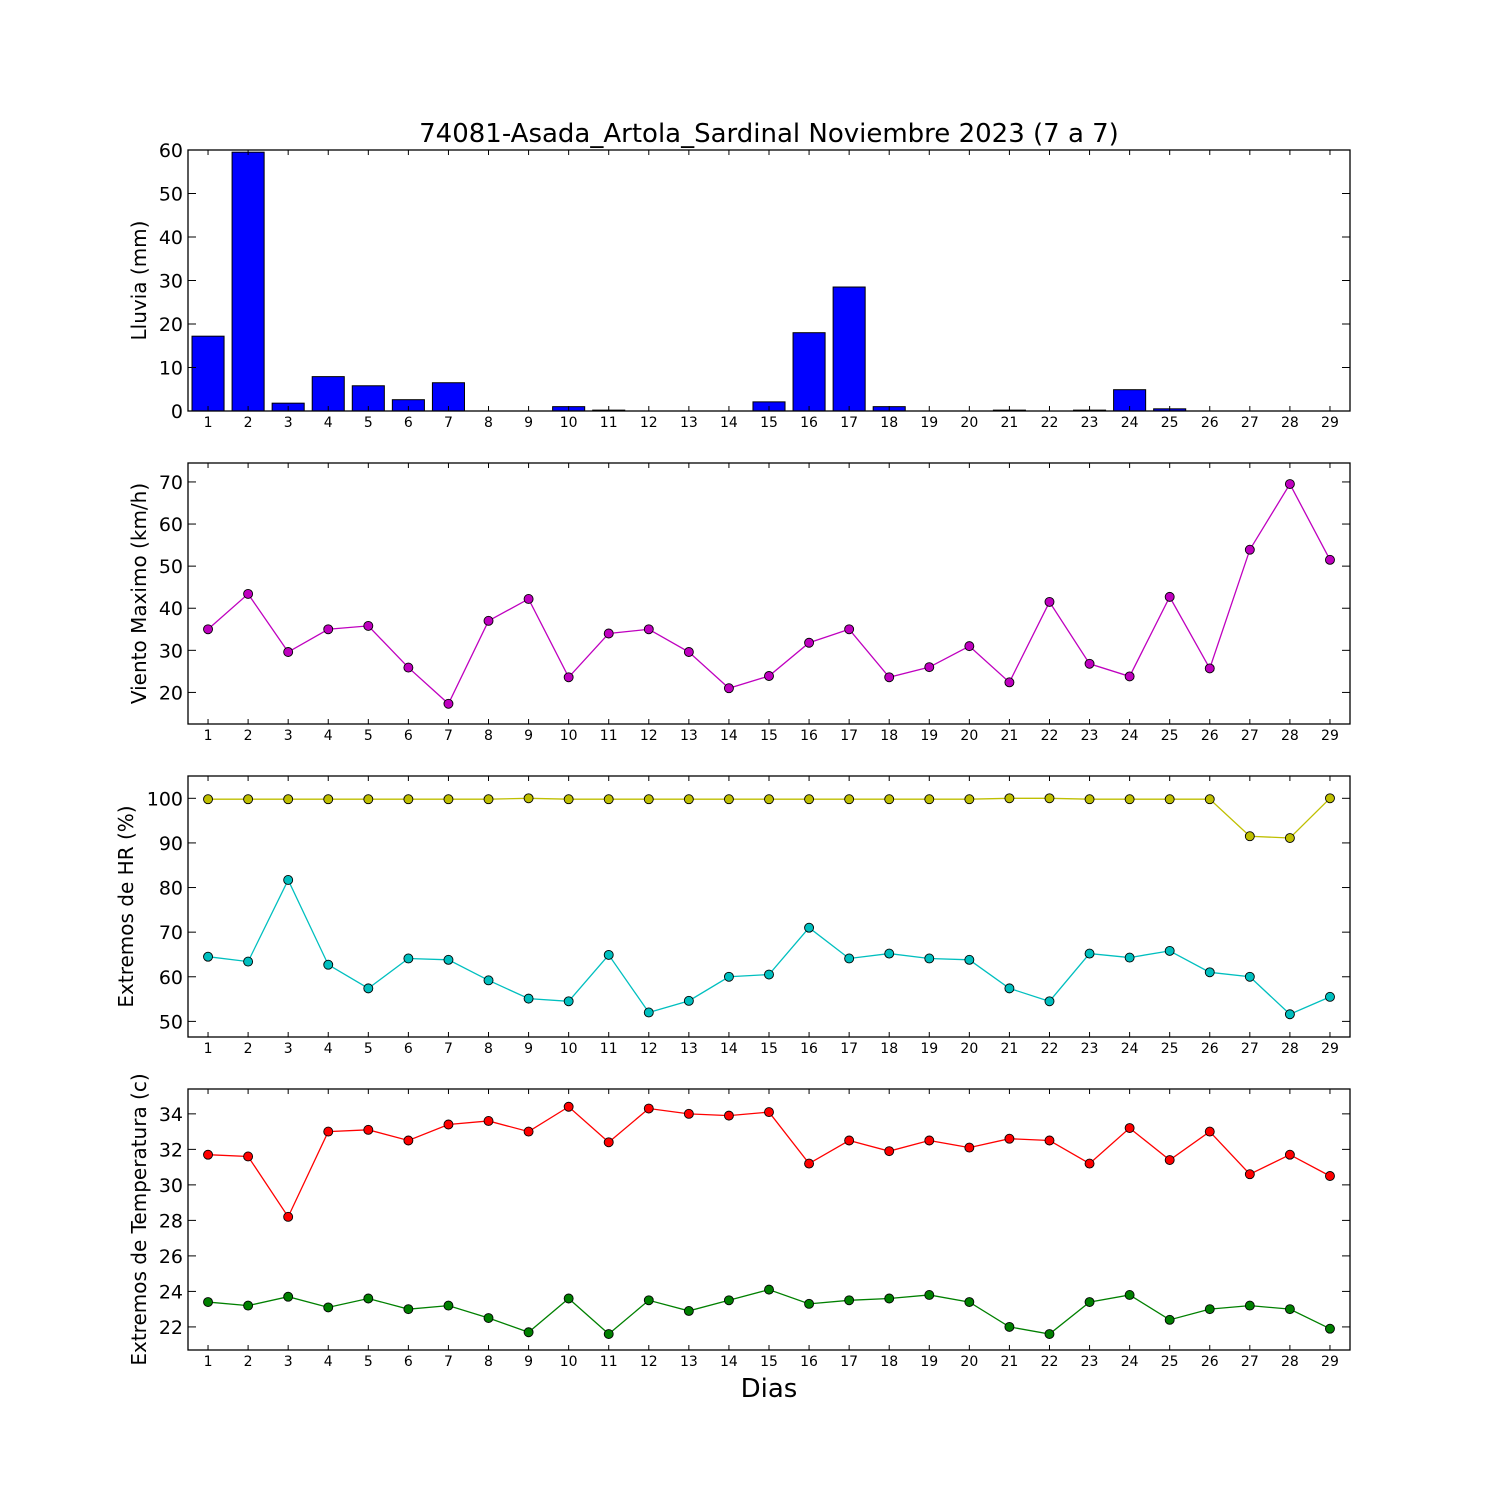  Describe the element at coordinates (208, 1362) in the screenshot. I see `x-tick-label: 1` at that location.